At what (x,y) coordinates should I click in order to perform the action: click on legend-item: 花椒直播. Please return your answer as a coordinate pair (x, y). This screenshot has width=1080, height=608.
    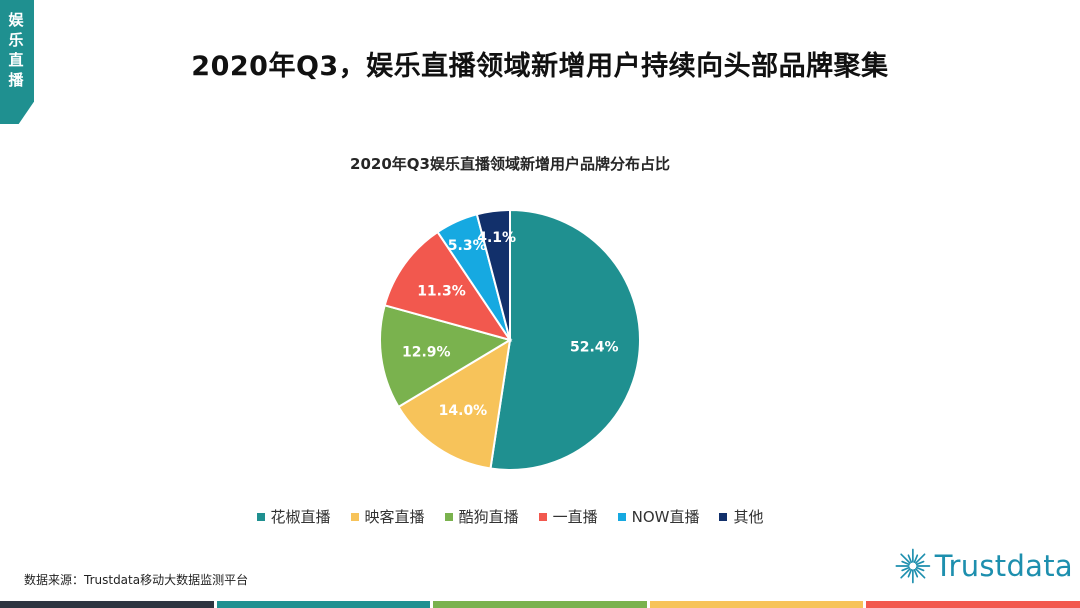
    Looking at the image, I should click on (293, 516).